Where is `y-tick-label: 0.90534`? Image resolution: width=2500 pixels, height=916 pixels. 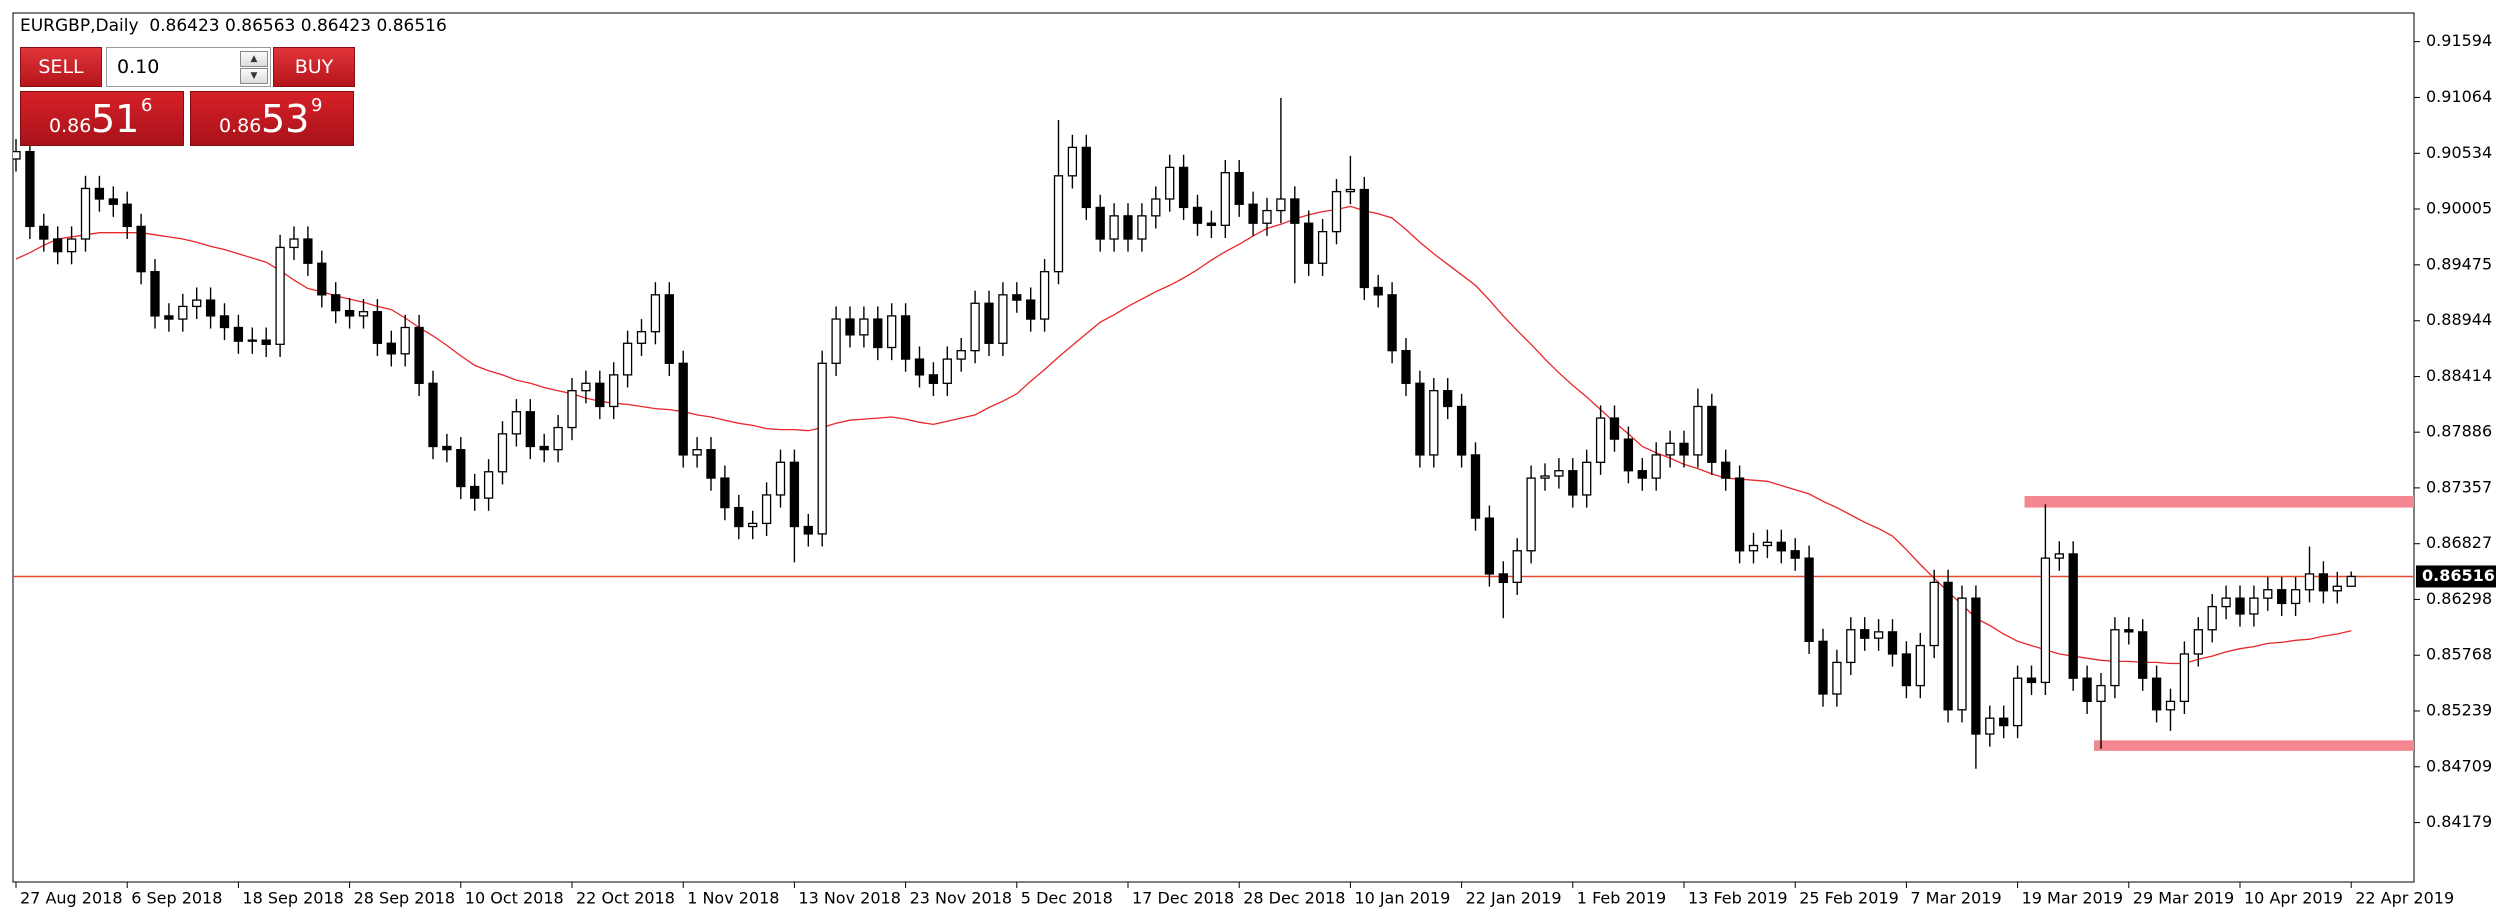 y-tick-label: 0.90534 is located at coordinates (2459, 152).